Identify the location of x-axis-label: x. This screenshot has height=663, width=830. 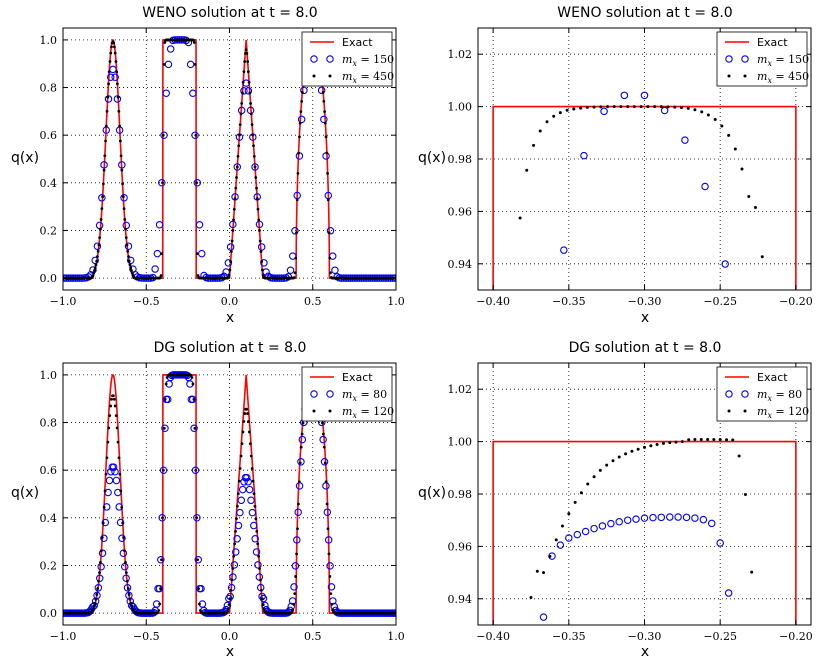
(645, 318).